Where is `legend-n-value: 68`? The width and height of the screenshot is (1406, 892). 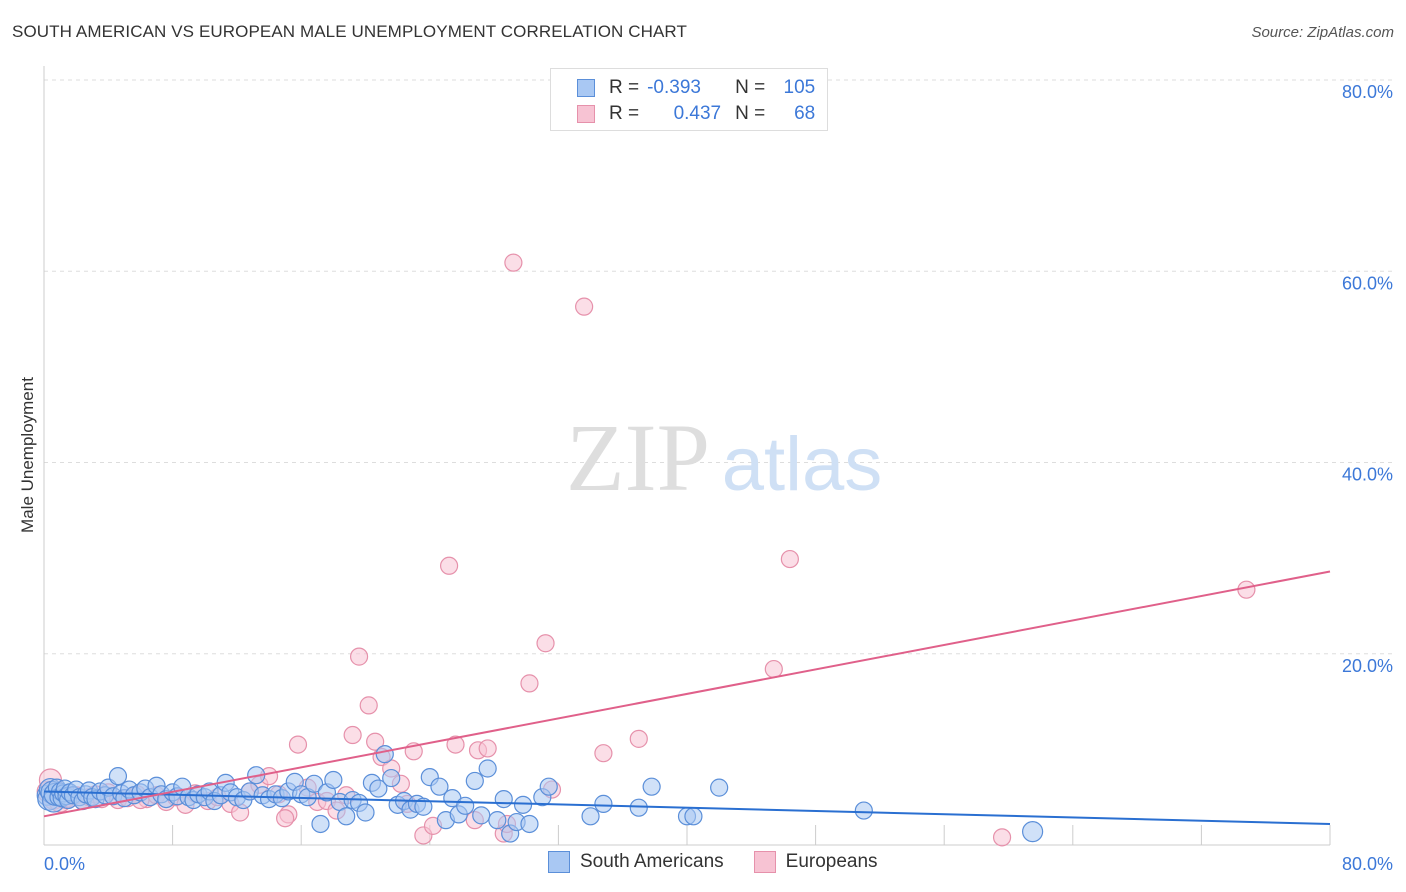
legend-n-value: 68 is located at coordinates (805, 113).